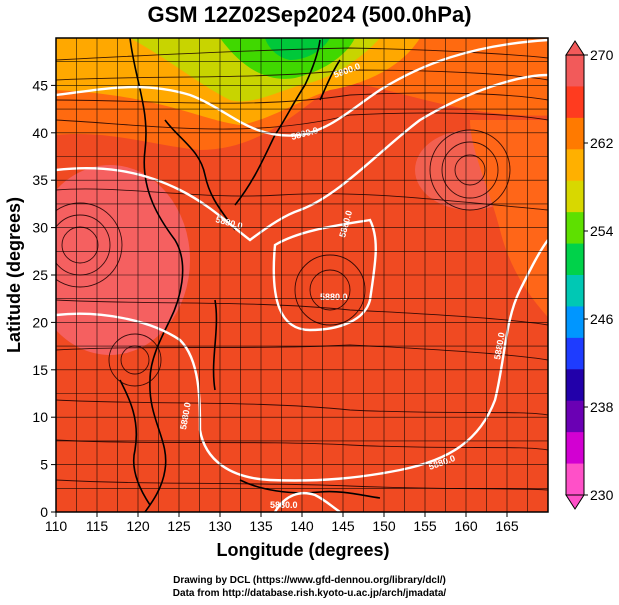 This screenshot has height=605, width=619. What do you see at coordinates (40, 322) in the screenshot?
I see `y-tick-label: 20` at bounding box center [40, 322].